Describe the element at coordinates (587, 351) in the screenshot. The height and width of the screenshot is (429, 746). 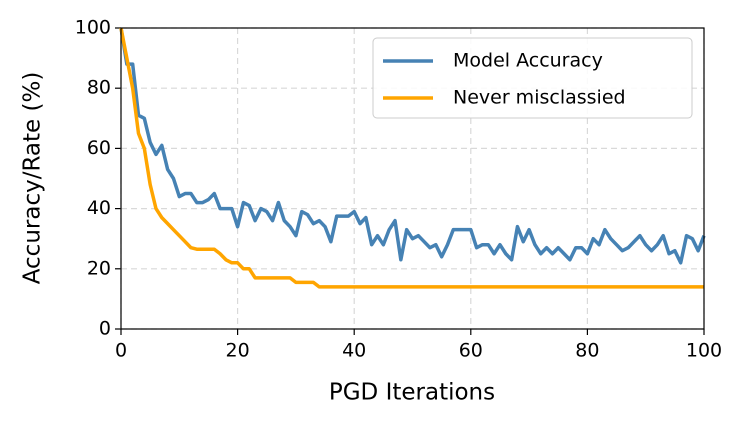
I see `x-tick-label: 80` at that location.